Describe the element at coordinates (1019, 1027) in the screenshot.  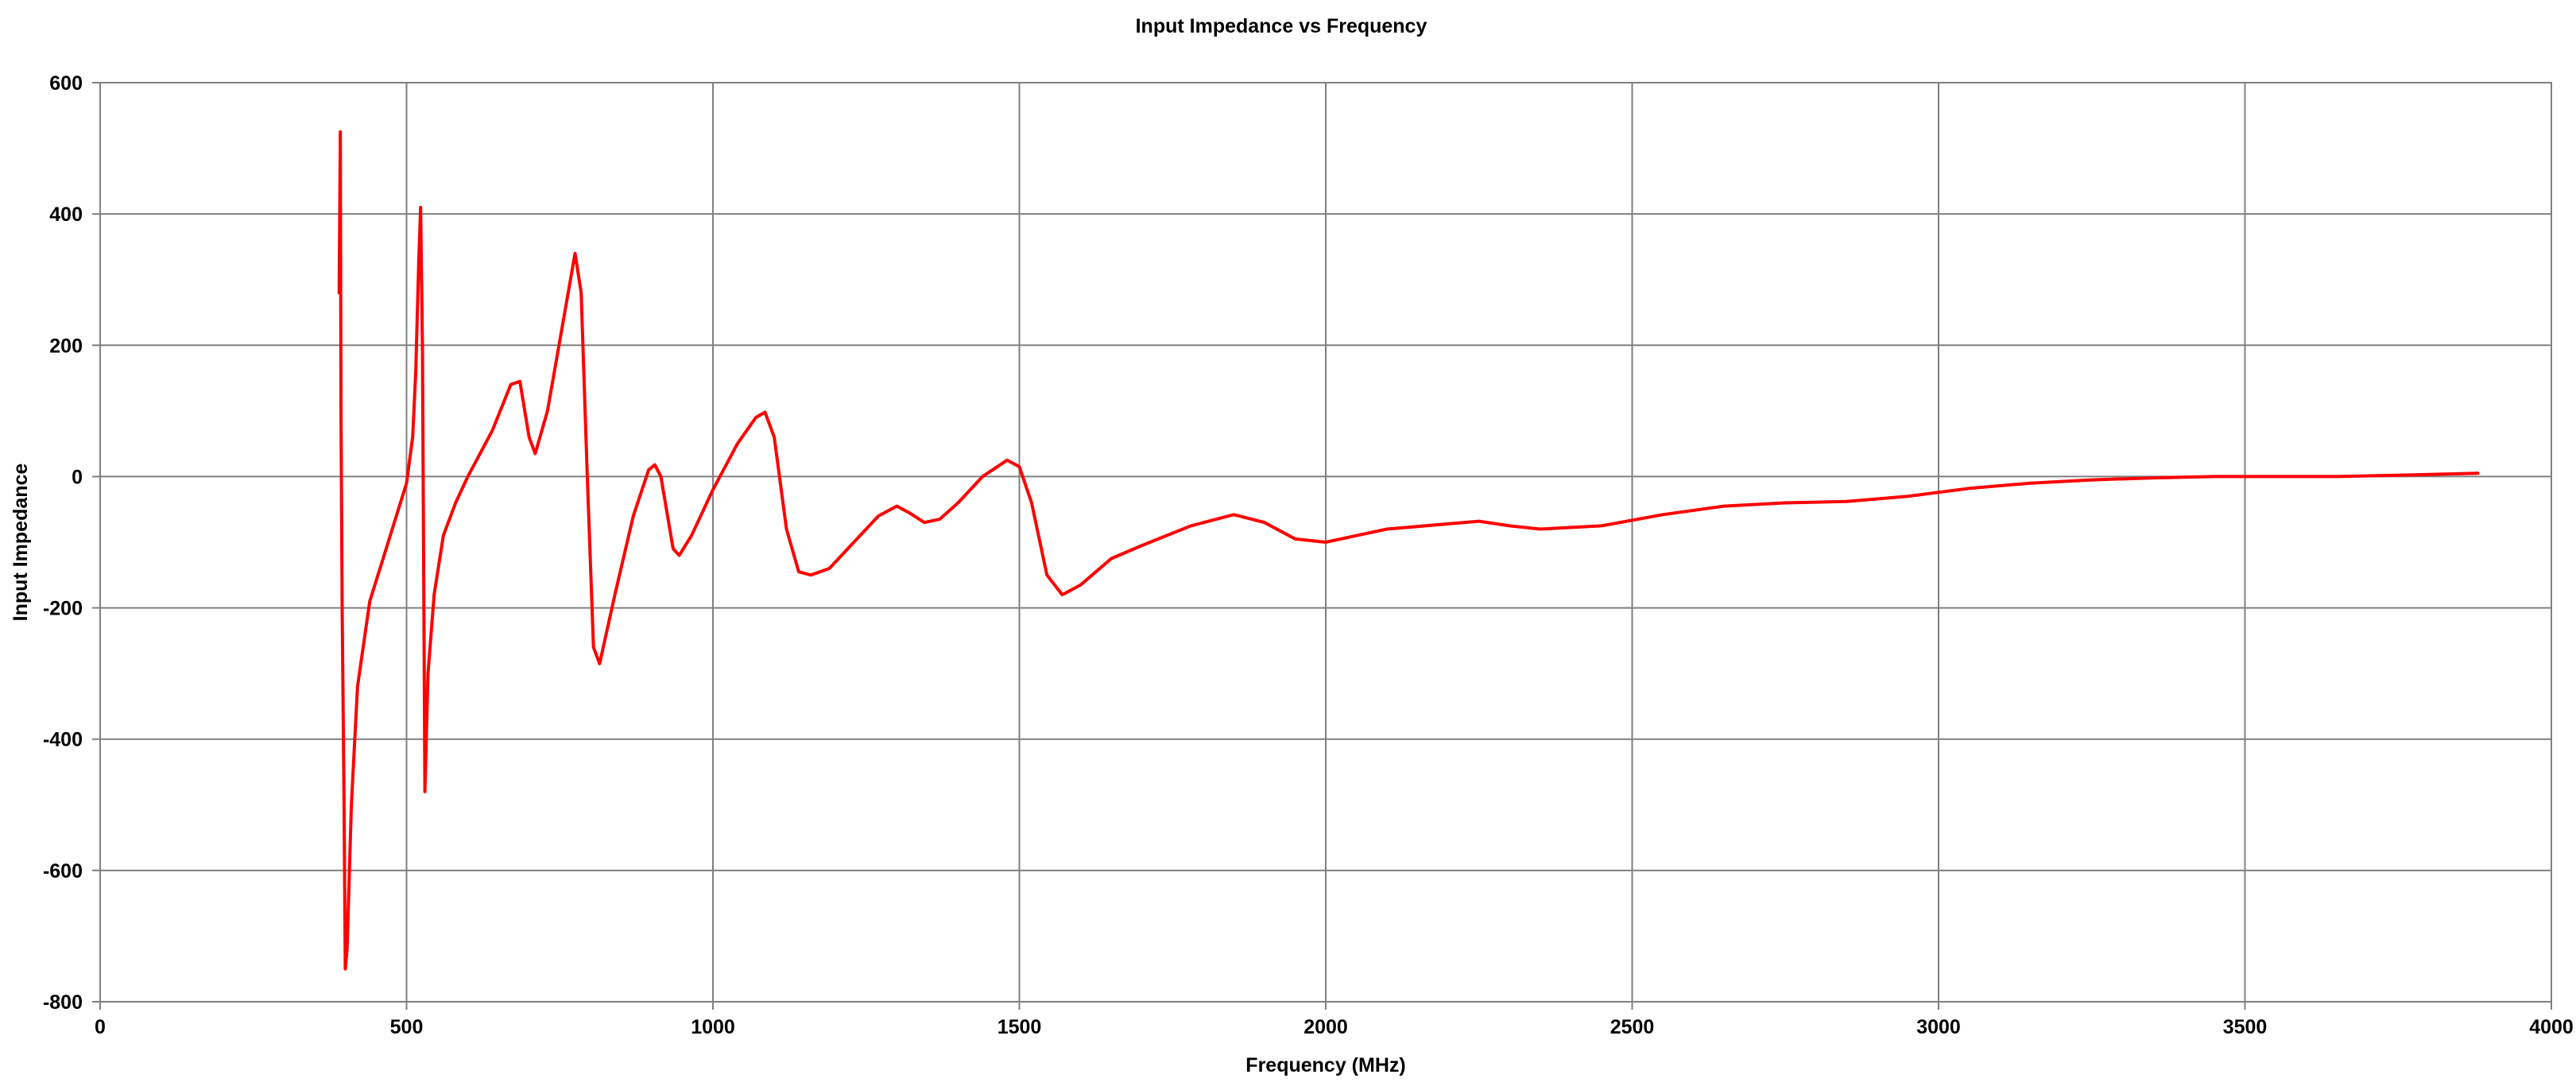
I see `x-tick-label: 1500` at that location.